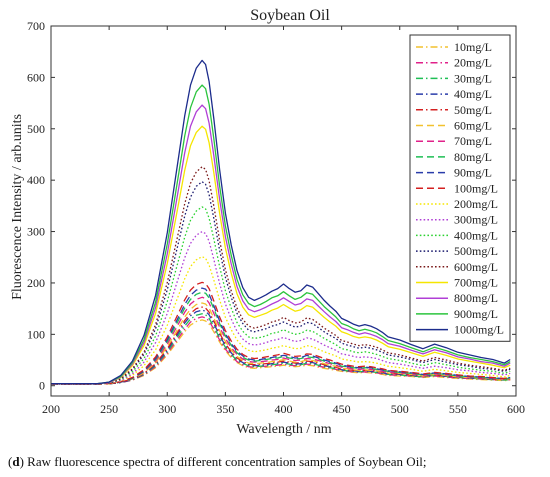  Describe the element at coordinates (167, 409) in the screenshot. I see `x-tick-label: 300` at that location.